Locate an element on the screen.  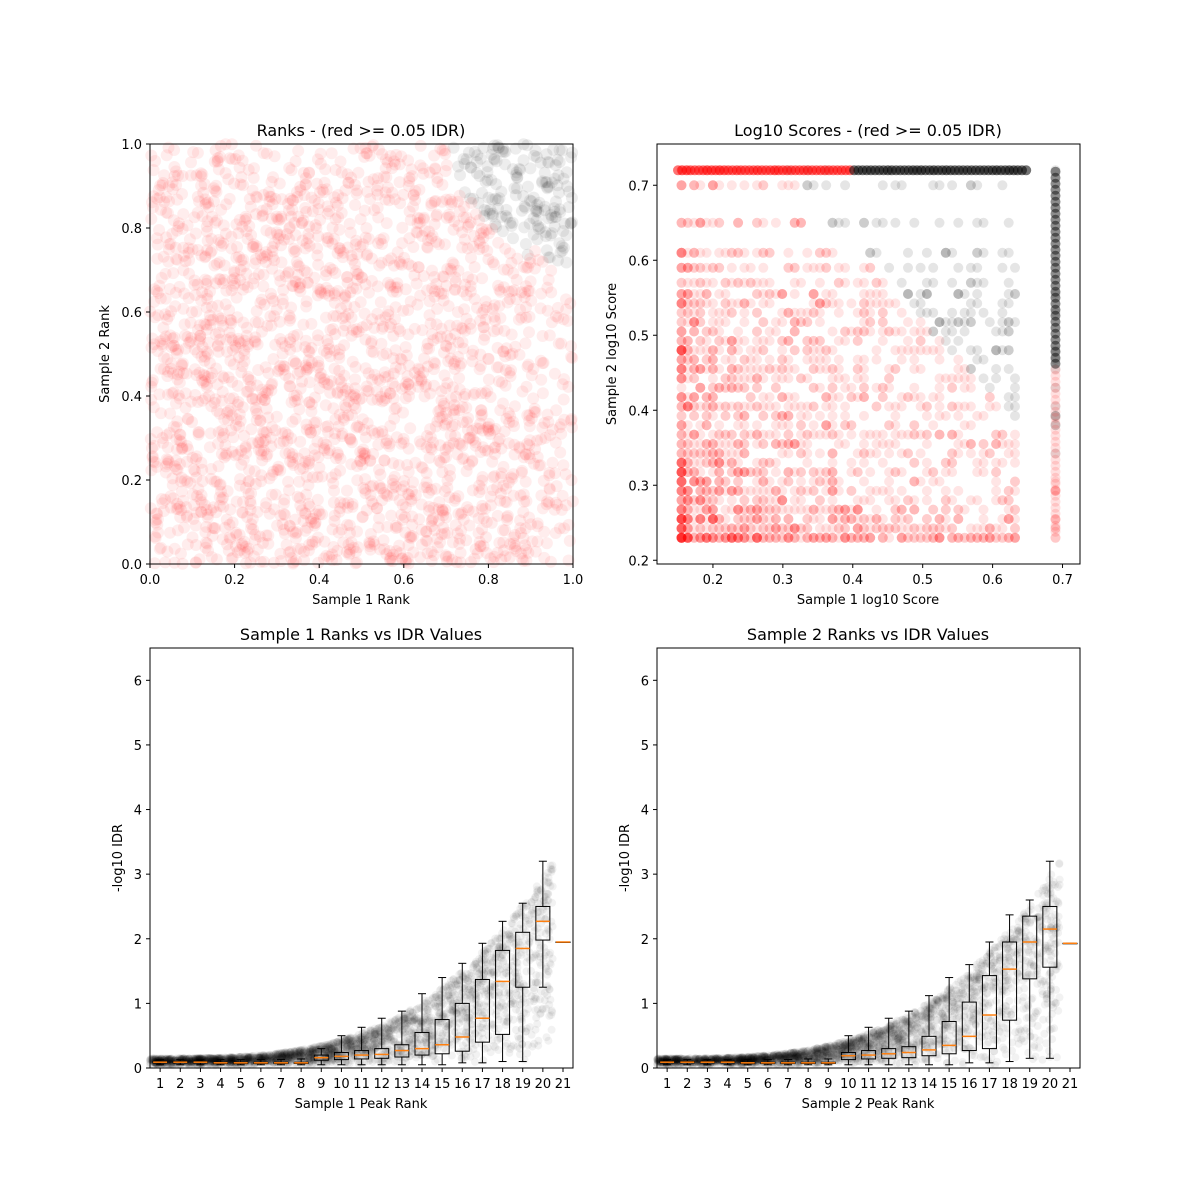
ranks-xlabel: Sample 1 Rank is located at coordinates (361, 600).